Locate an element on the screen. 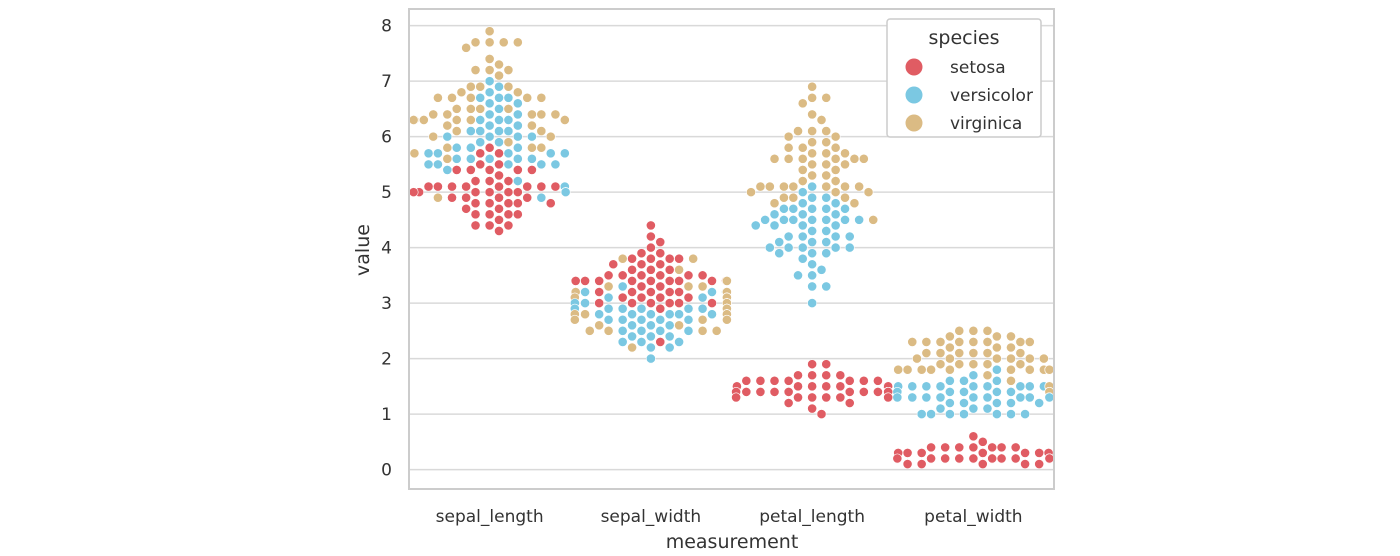 Image resolution: width=1400 pixels, height=556 pixels. legend-marker-setosa is located at coordinates (914, 67).